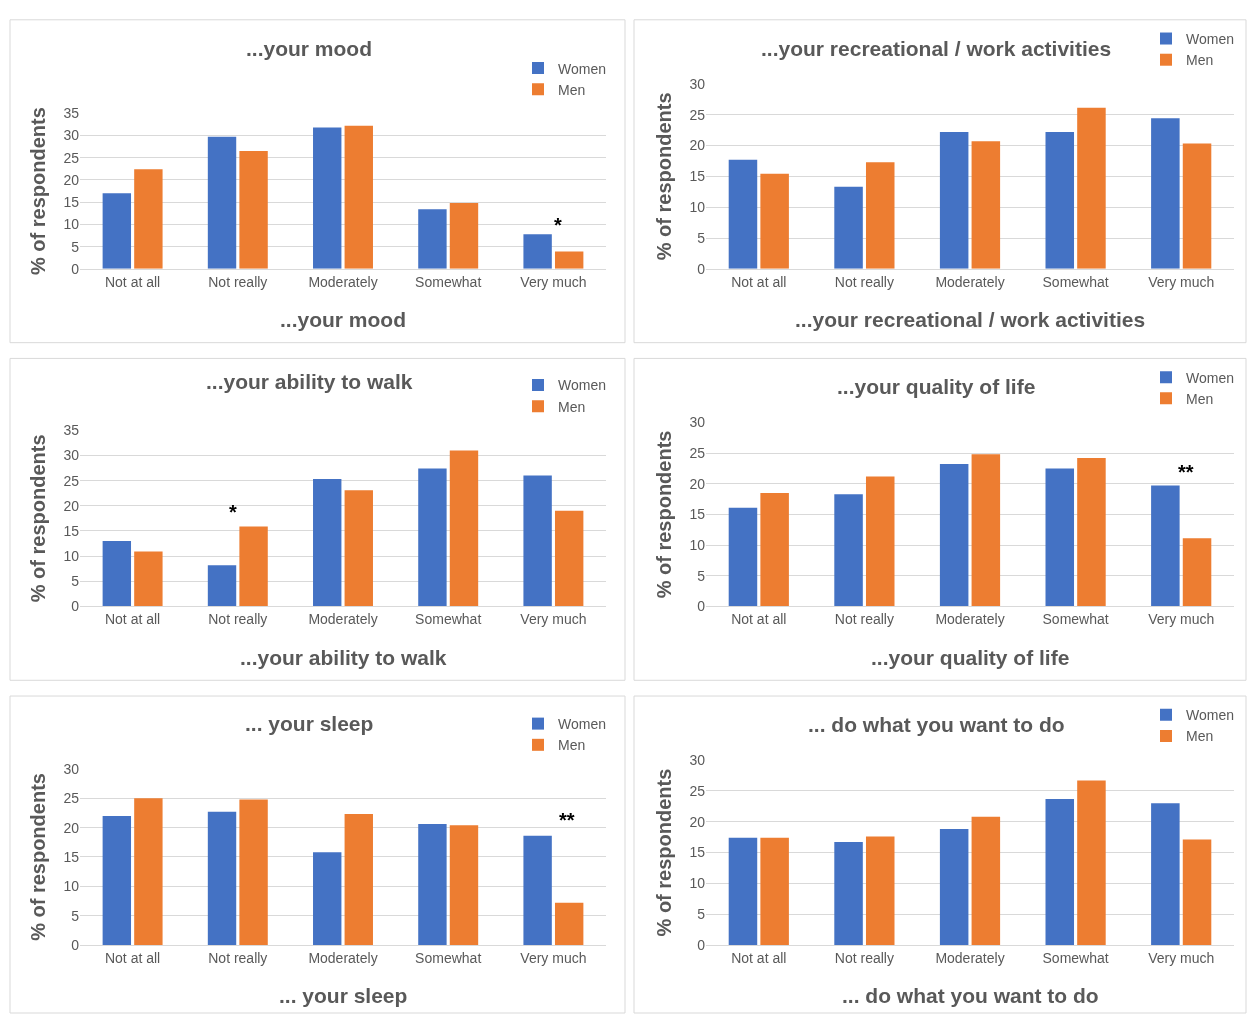 The width and height of the screenshot is (1248, 1021). I want to click on chart-title: ... your sleep, so click(309, 723).